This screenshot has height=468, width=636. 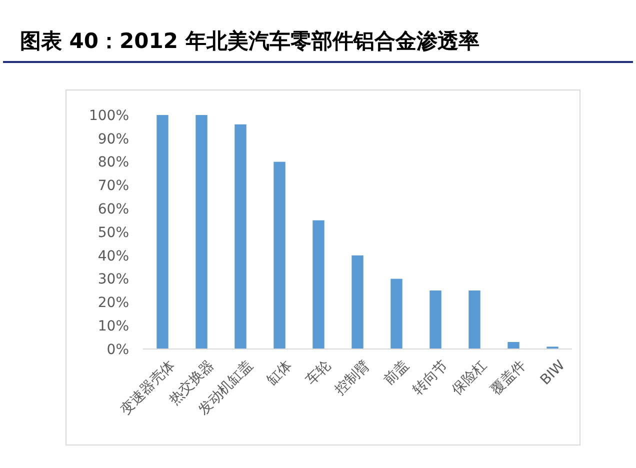 What do you see at coordinates (113, 139) in the screenshot?
I see `y-tick-label: 90%` at bounding box center [113, 139].